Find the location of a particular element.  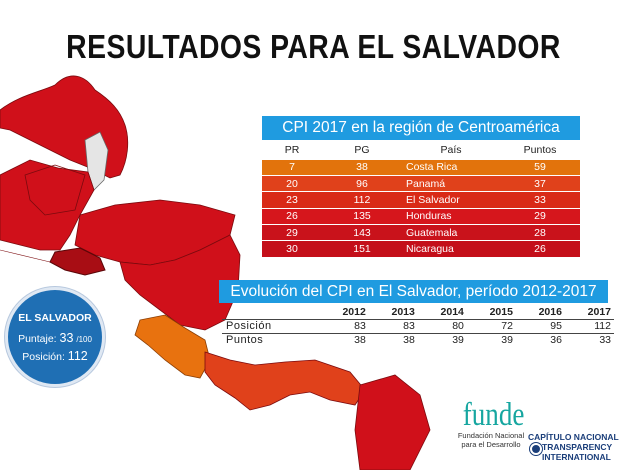

table-row: 20 96 Panamá 37 is located at coordinates (421, 183).